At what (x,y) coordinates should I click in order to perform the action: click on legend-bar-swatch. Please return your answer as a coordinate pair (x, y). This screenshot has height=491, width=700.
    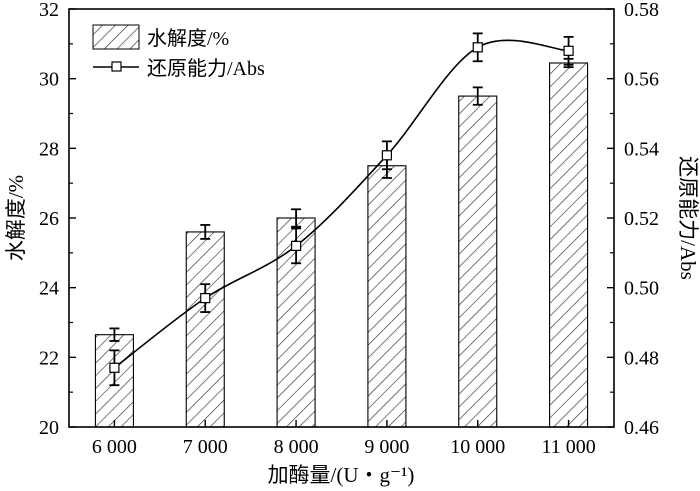
    Looking at the image, I should click on (116, 37).